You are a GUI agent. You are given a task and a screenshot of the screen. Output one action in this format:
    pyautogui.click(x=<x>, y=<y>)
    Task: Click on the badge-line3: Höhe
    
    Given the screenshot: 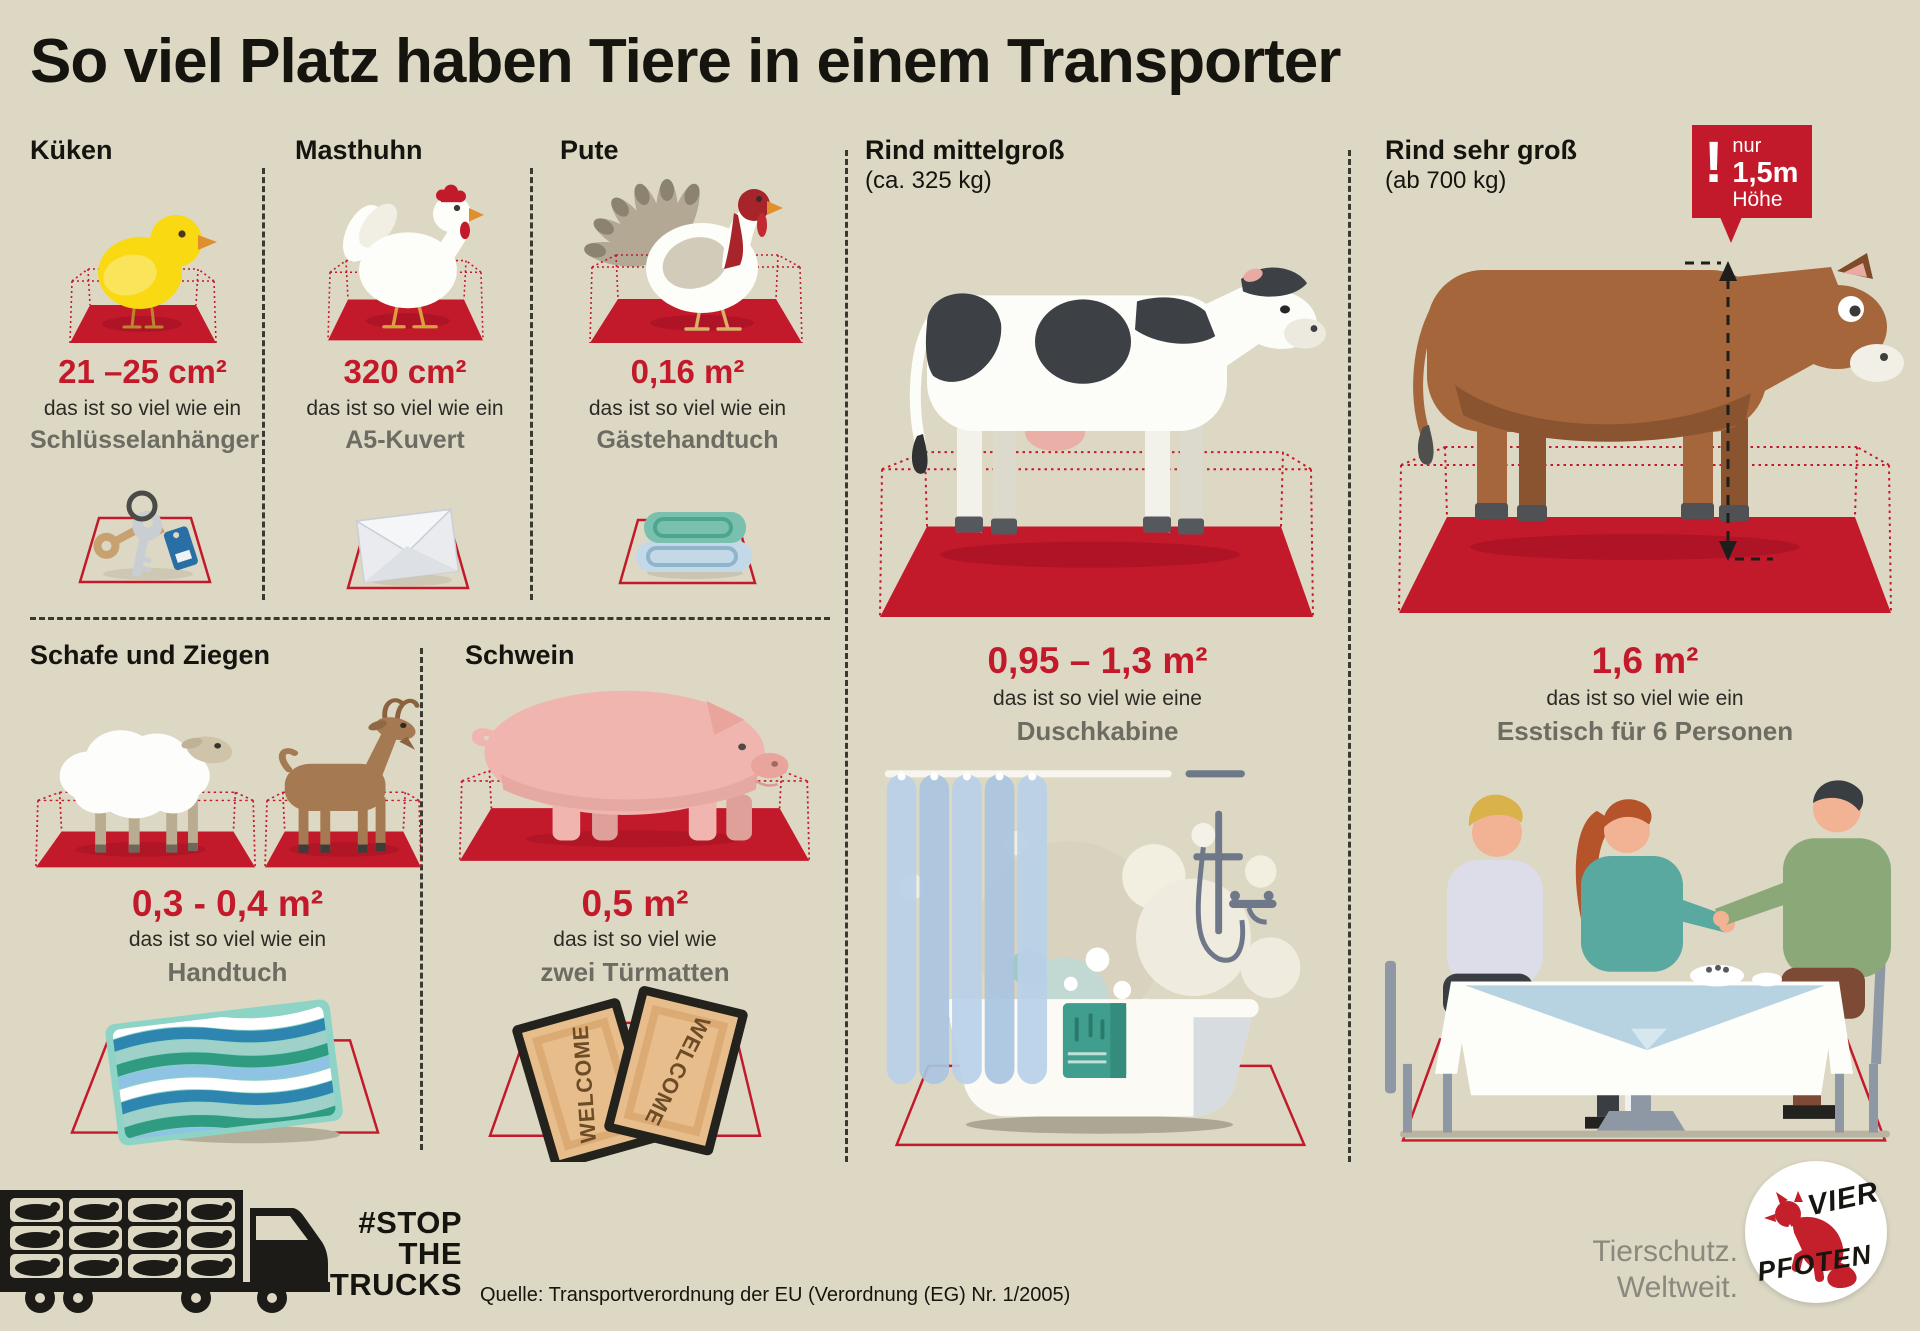 What is the action you would take?
    pyautogui.click(x=1757, y=199)
    